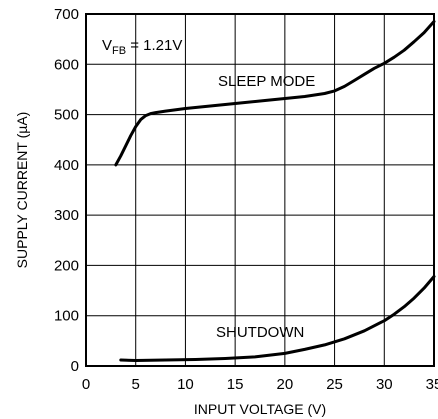 This screenshot has height=419, width=438. Describe the element at coordinates (107, 45) in the screenshot. I see `vfb-main: V` at that location.